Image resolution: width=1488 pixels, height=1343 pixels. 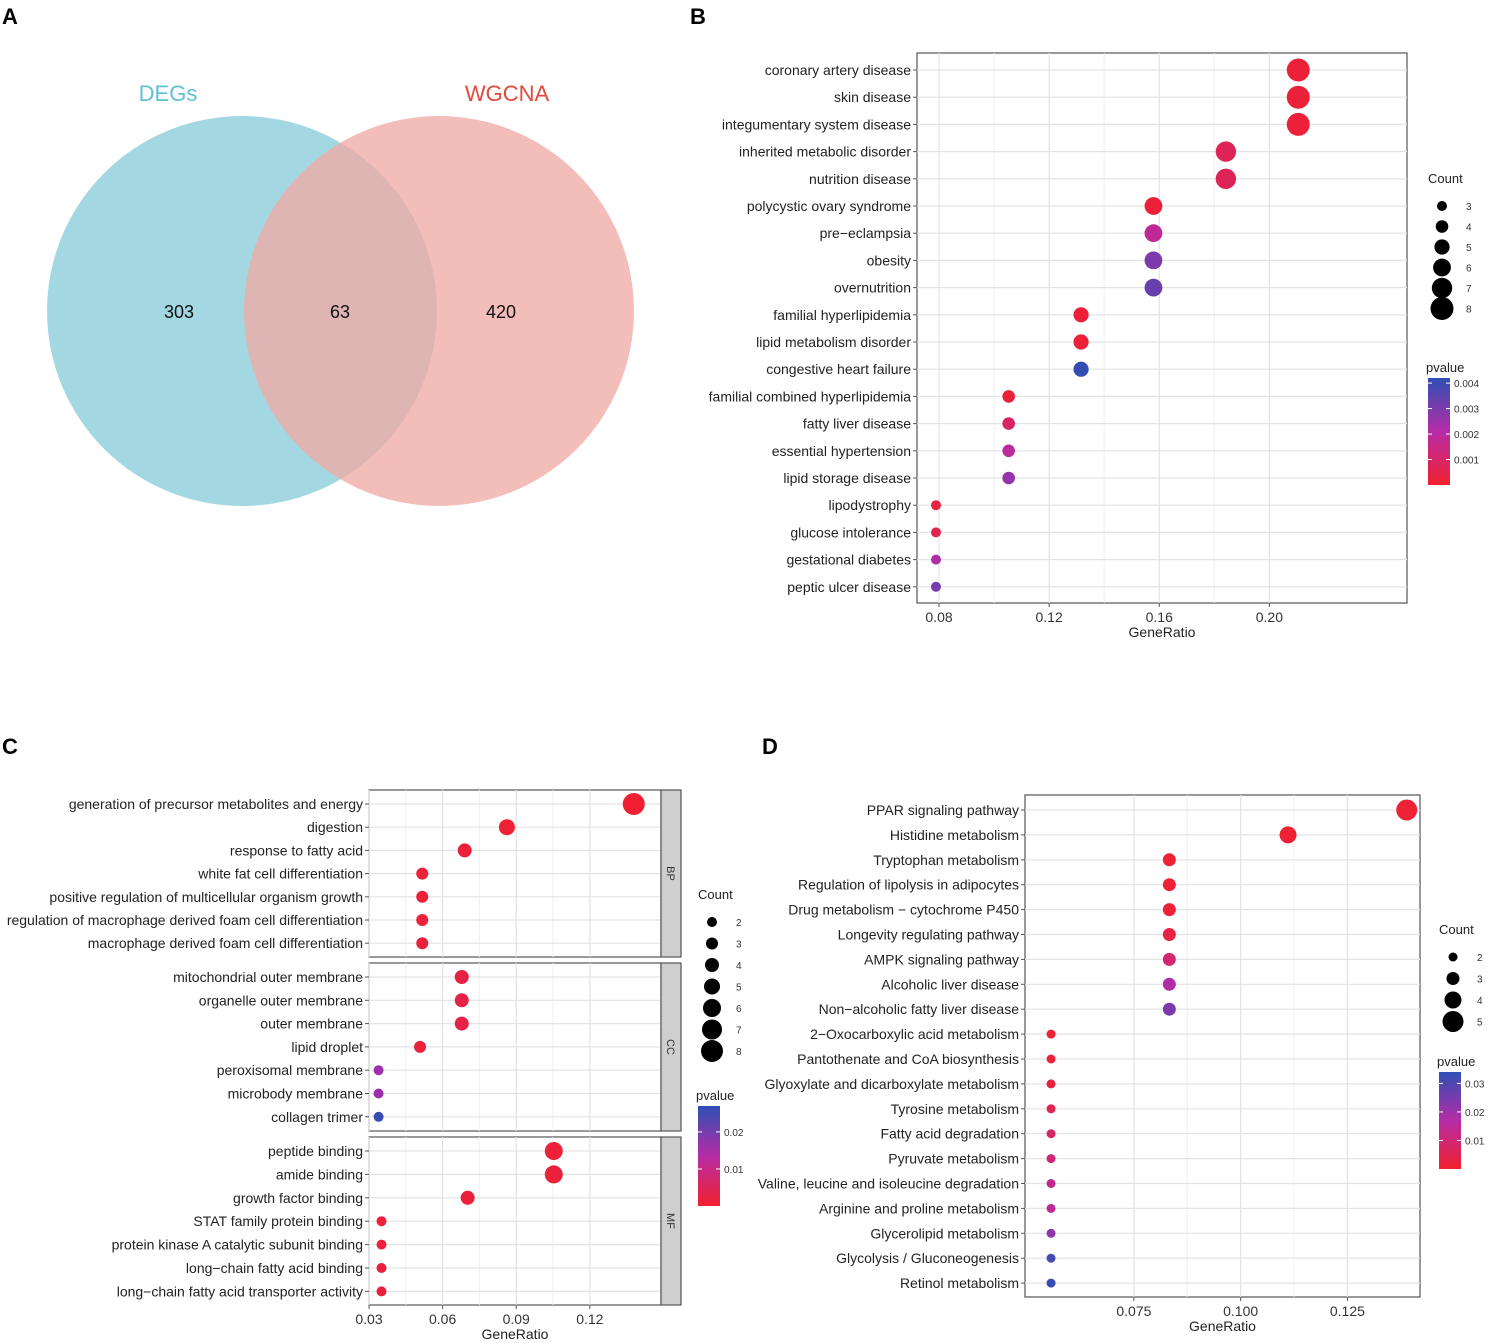 I want to click on y-tick-label: Arginine and proline metabolism, so click(x=919, y=1208).